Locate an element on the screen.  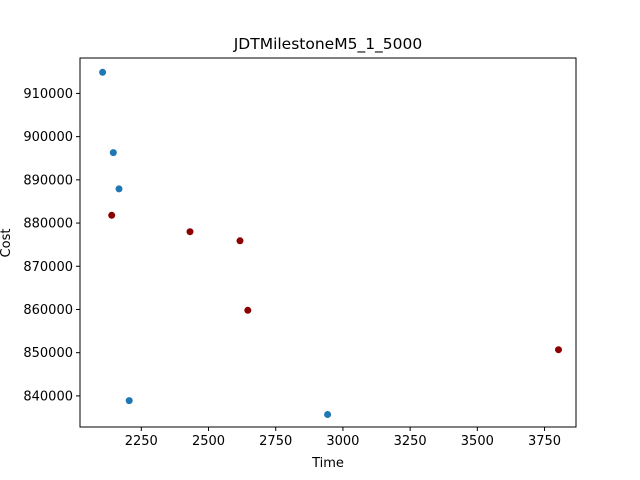
x-axis-ticks: 2250 2500 2750 3000 3250 3500 3750 is located at coordinates (343, 438).